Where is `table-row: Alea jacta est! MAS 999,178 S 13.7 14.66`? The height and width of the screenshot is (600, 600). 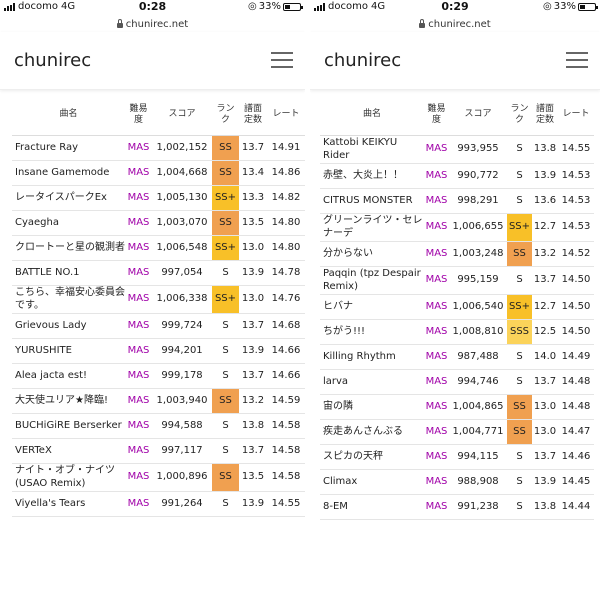 table-row: Alea jacta est! MAS 999,178 S 13.7 14.66 is located at coordinates (158, 376).